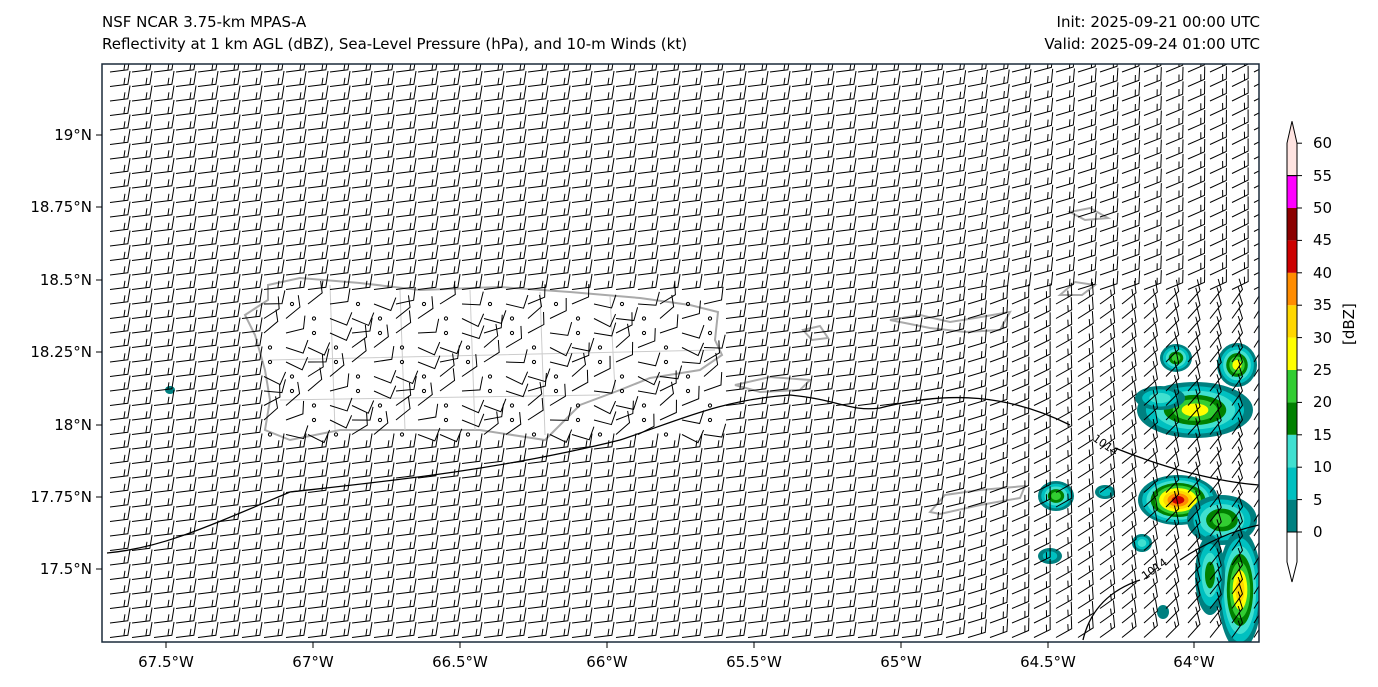 This screenshot has width=1378, height=687. What do you see at coordinates (1318, 499) in the screenshot?
I see `colorbar-tick-label: 5` at bounding box center [1318, 499].